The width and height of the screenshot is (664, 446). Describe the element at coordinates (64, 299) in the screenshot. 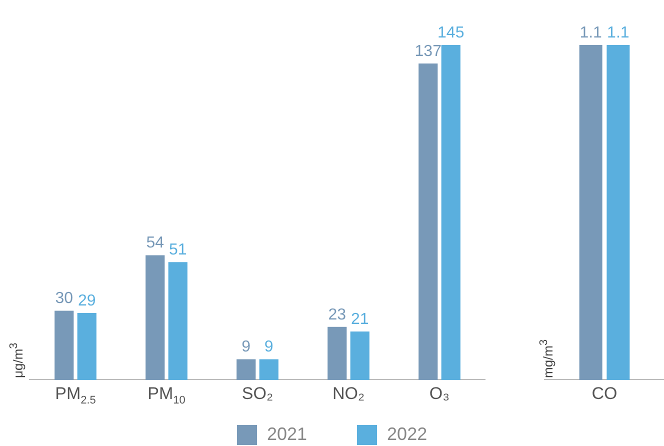

I see `data-label: 30` at that location.